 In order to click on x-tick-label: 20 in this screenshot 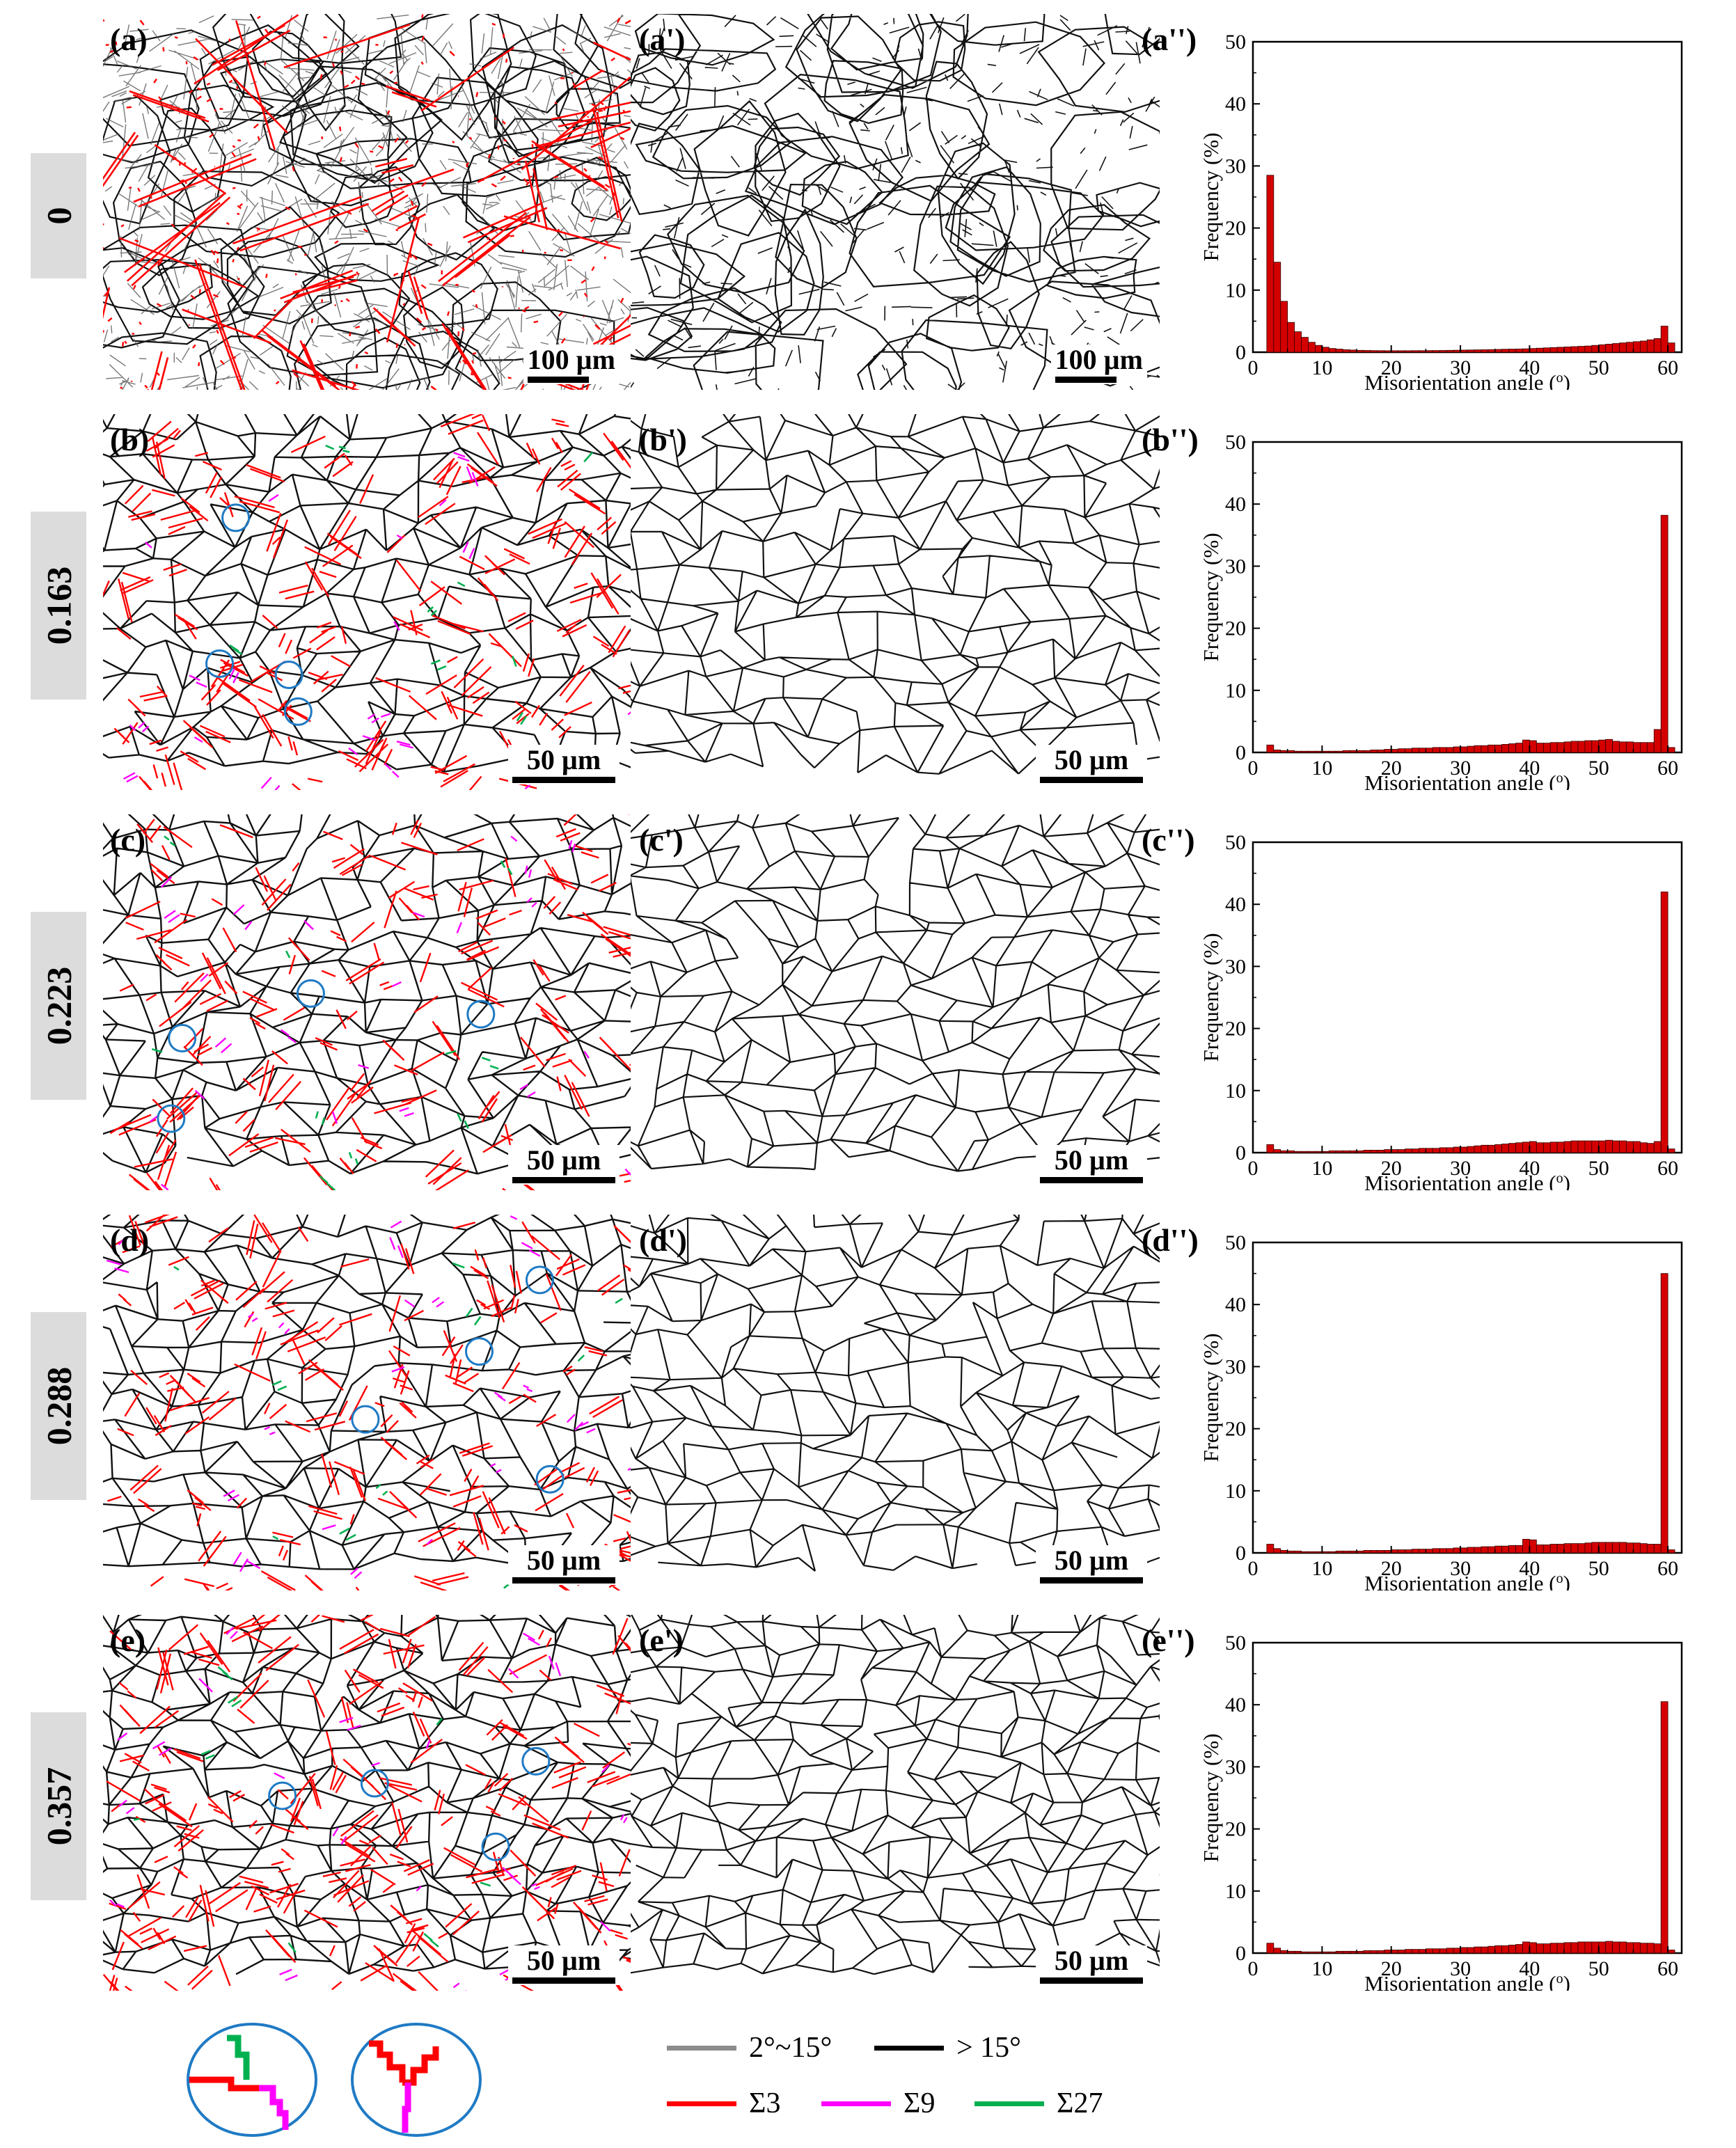, I will do `click(1391, 367)`.